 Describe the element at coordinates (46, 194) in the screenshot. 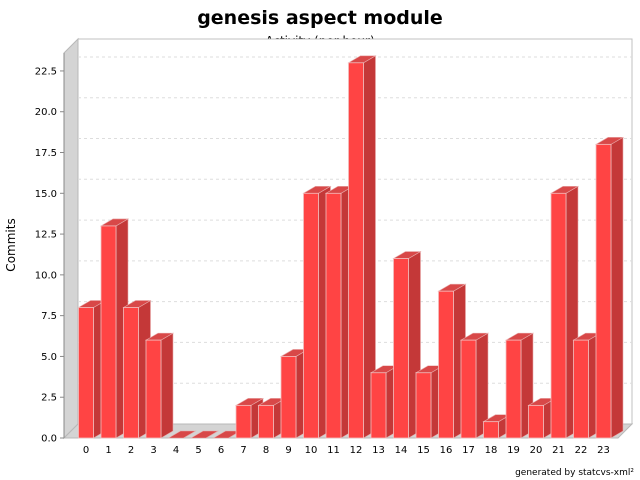

I see `y-tick-label: 15.0` at that location.